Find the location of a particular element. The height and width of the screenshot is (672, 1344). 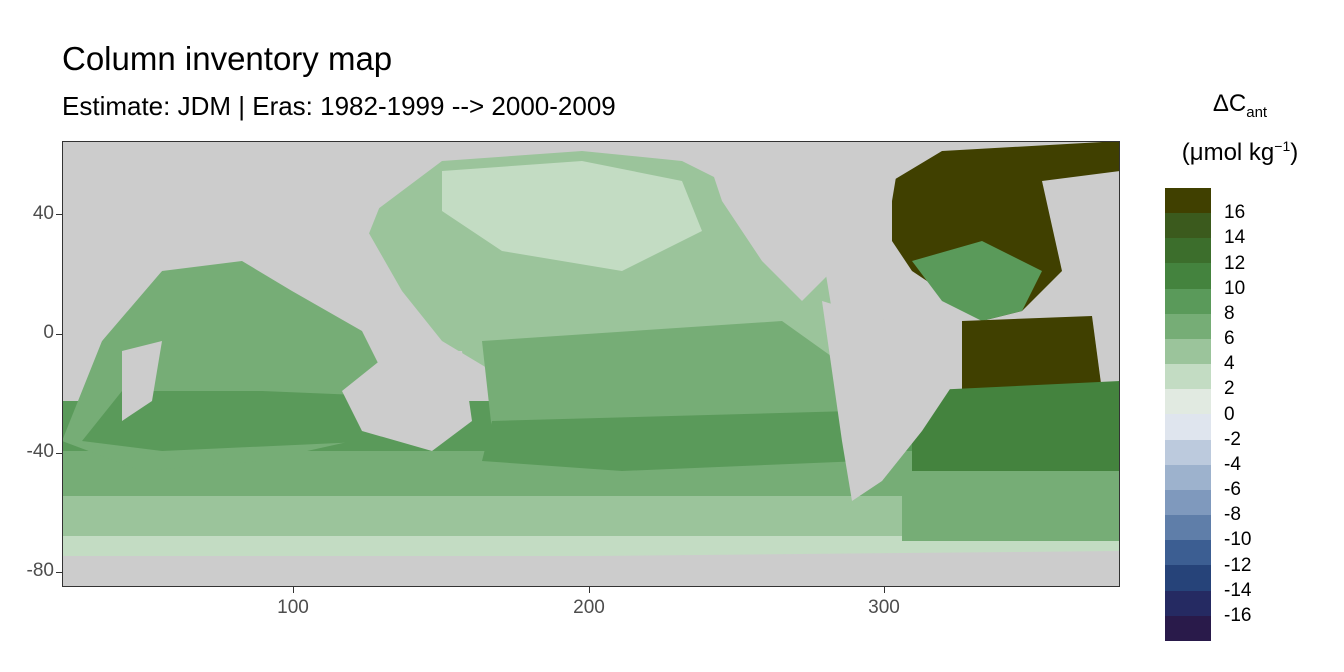

legend-tick-label: -16 is located at coordinates (1238, 615).